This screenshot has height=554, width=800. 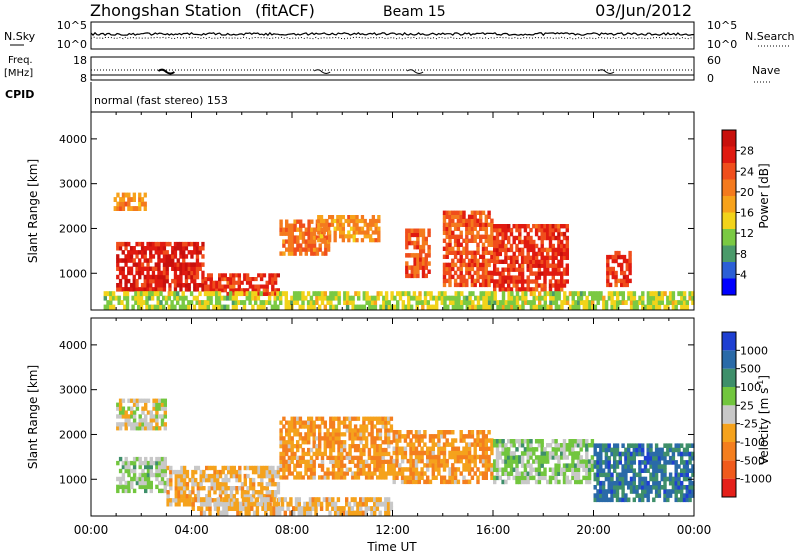 I want to click on colorbar-segment, so click(x=729, y=204).